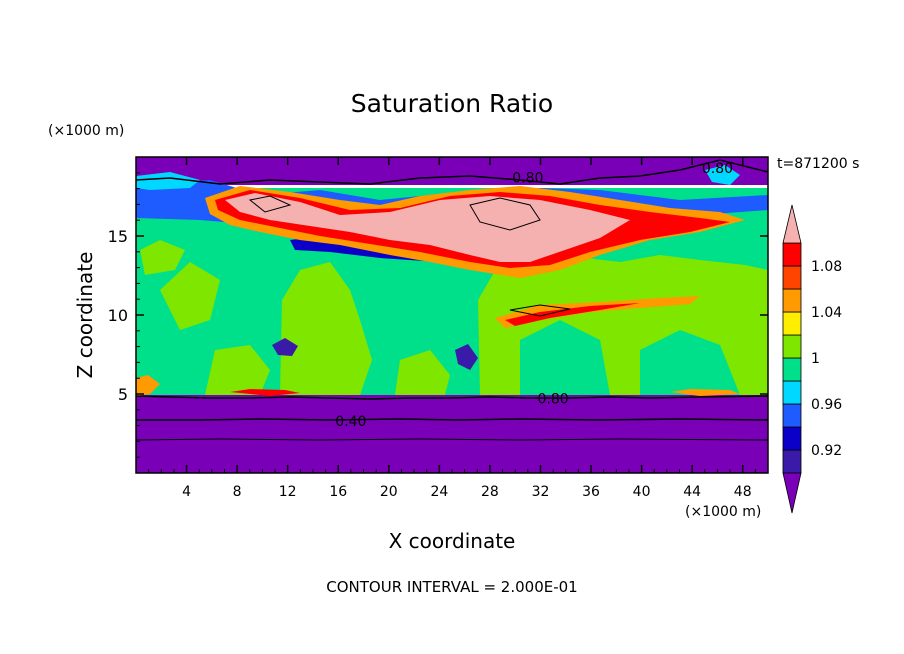  What do you see at coordinates (86, 131) in the screenshot?
I see `y-unit-label: (×1000 m)` at bounding box center [86, 131].